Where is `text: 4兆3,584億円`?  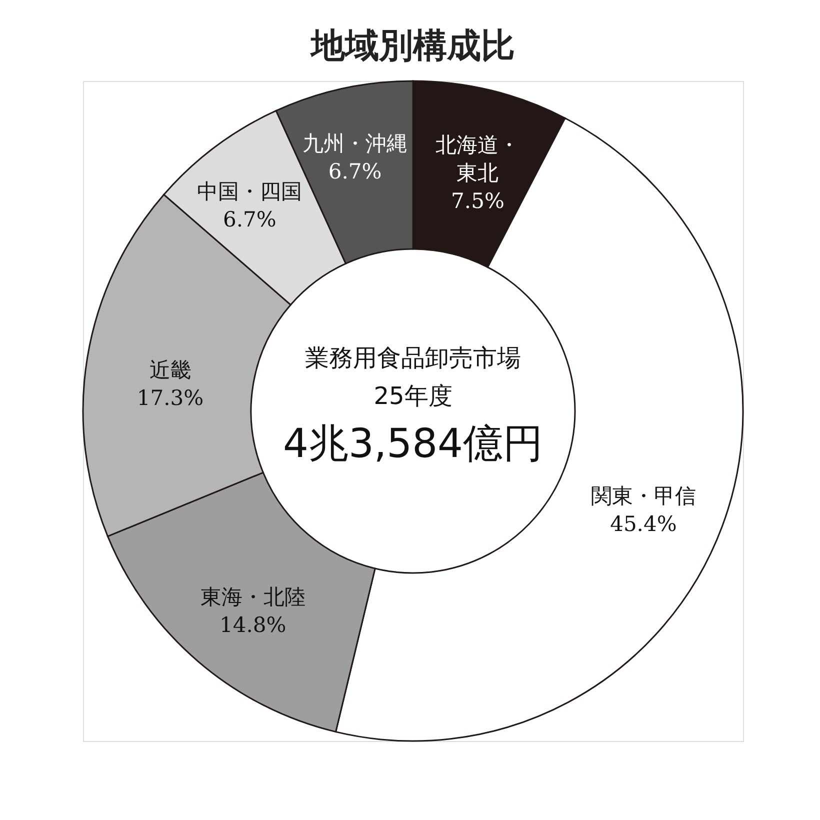
text: 4兆3,584億円 is located at coordinates (413, 444).